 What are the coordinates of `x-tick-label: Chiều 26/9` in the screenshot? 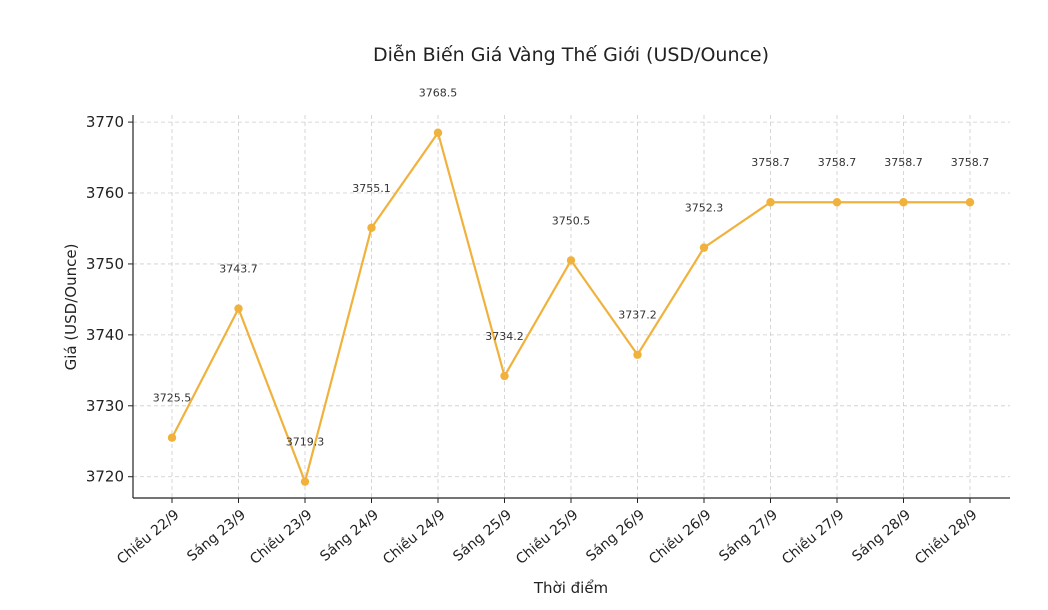 It's located at (679, 537).